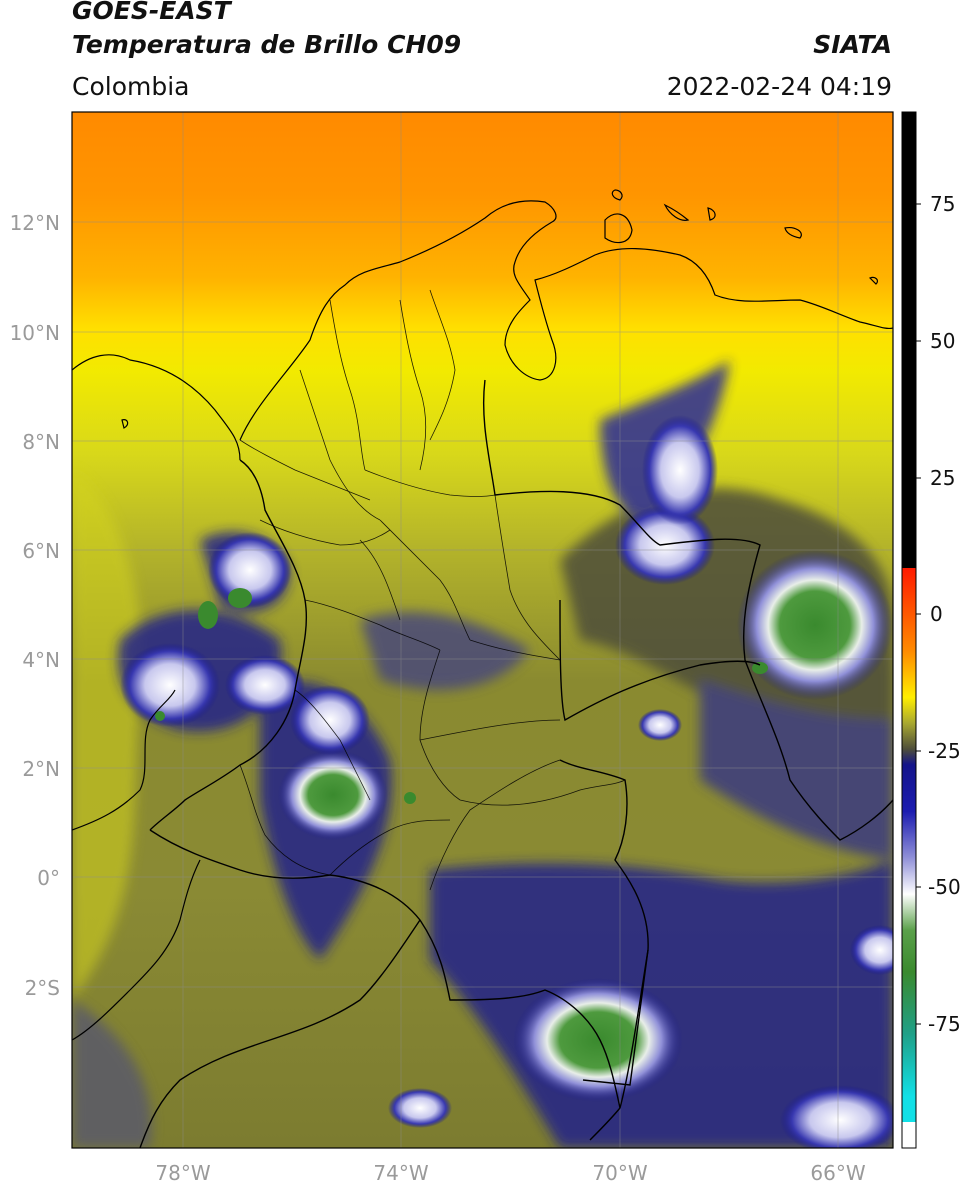 This screenshot has height=1190, width=966. What do you see at coordinates (837, 1173) in the screenshot?
I see `lon-label-66w: 66°W` at bounding box center [837, 1173].